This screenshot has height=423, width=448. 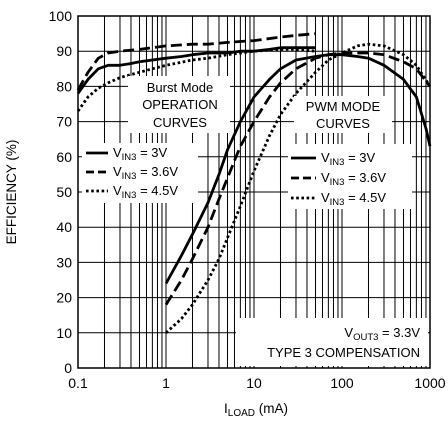 What do you see at coordinates (64, 157) in the screenshot?
I see `y-tick-label: 60` at bounding box center [64, 157].